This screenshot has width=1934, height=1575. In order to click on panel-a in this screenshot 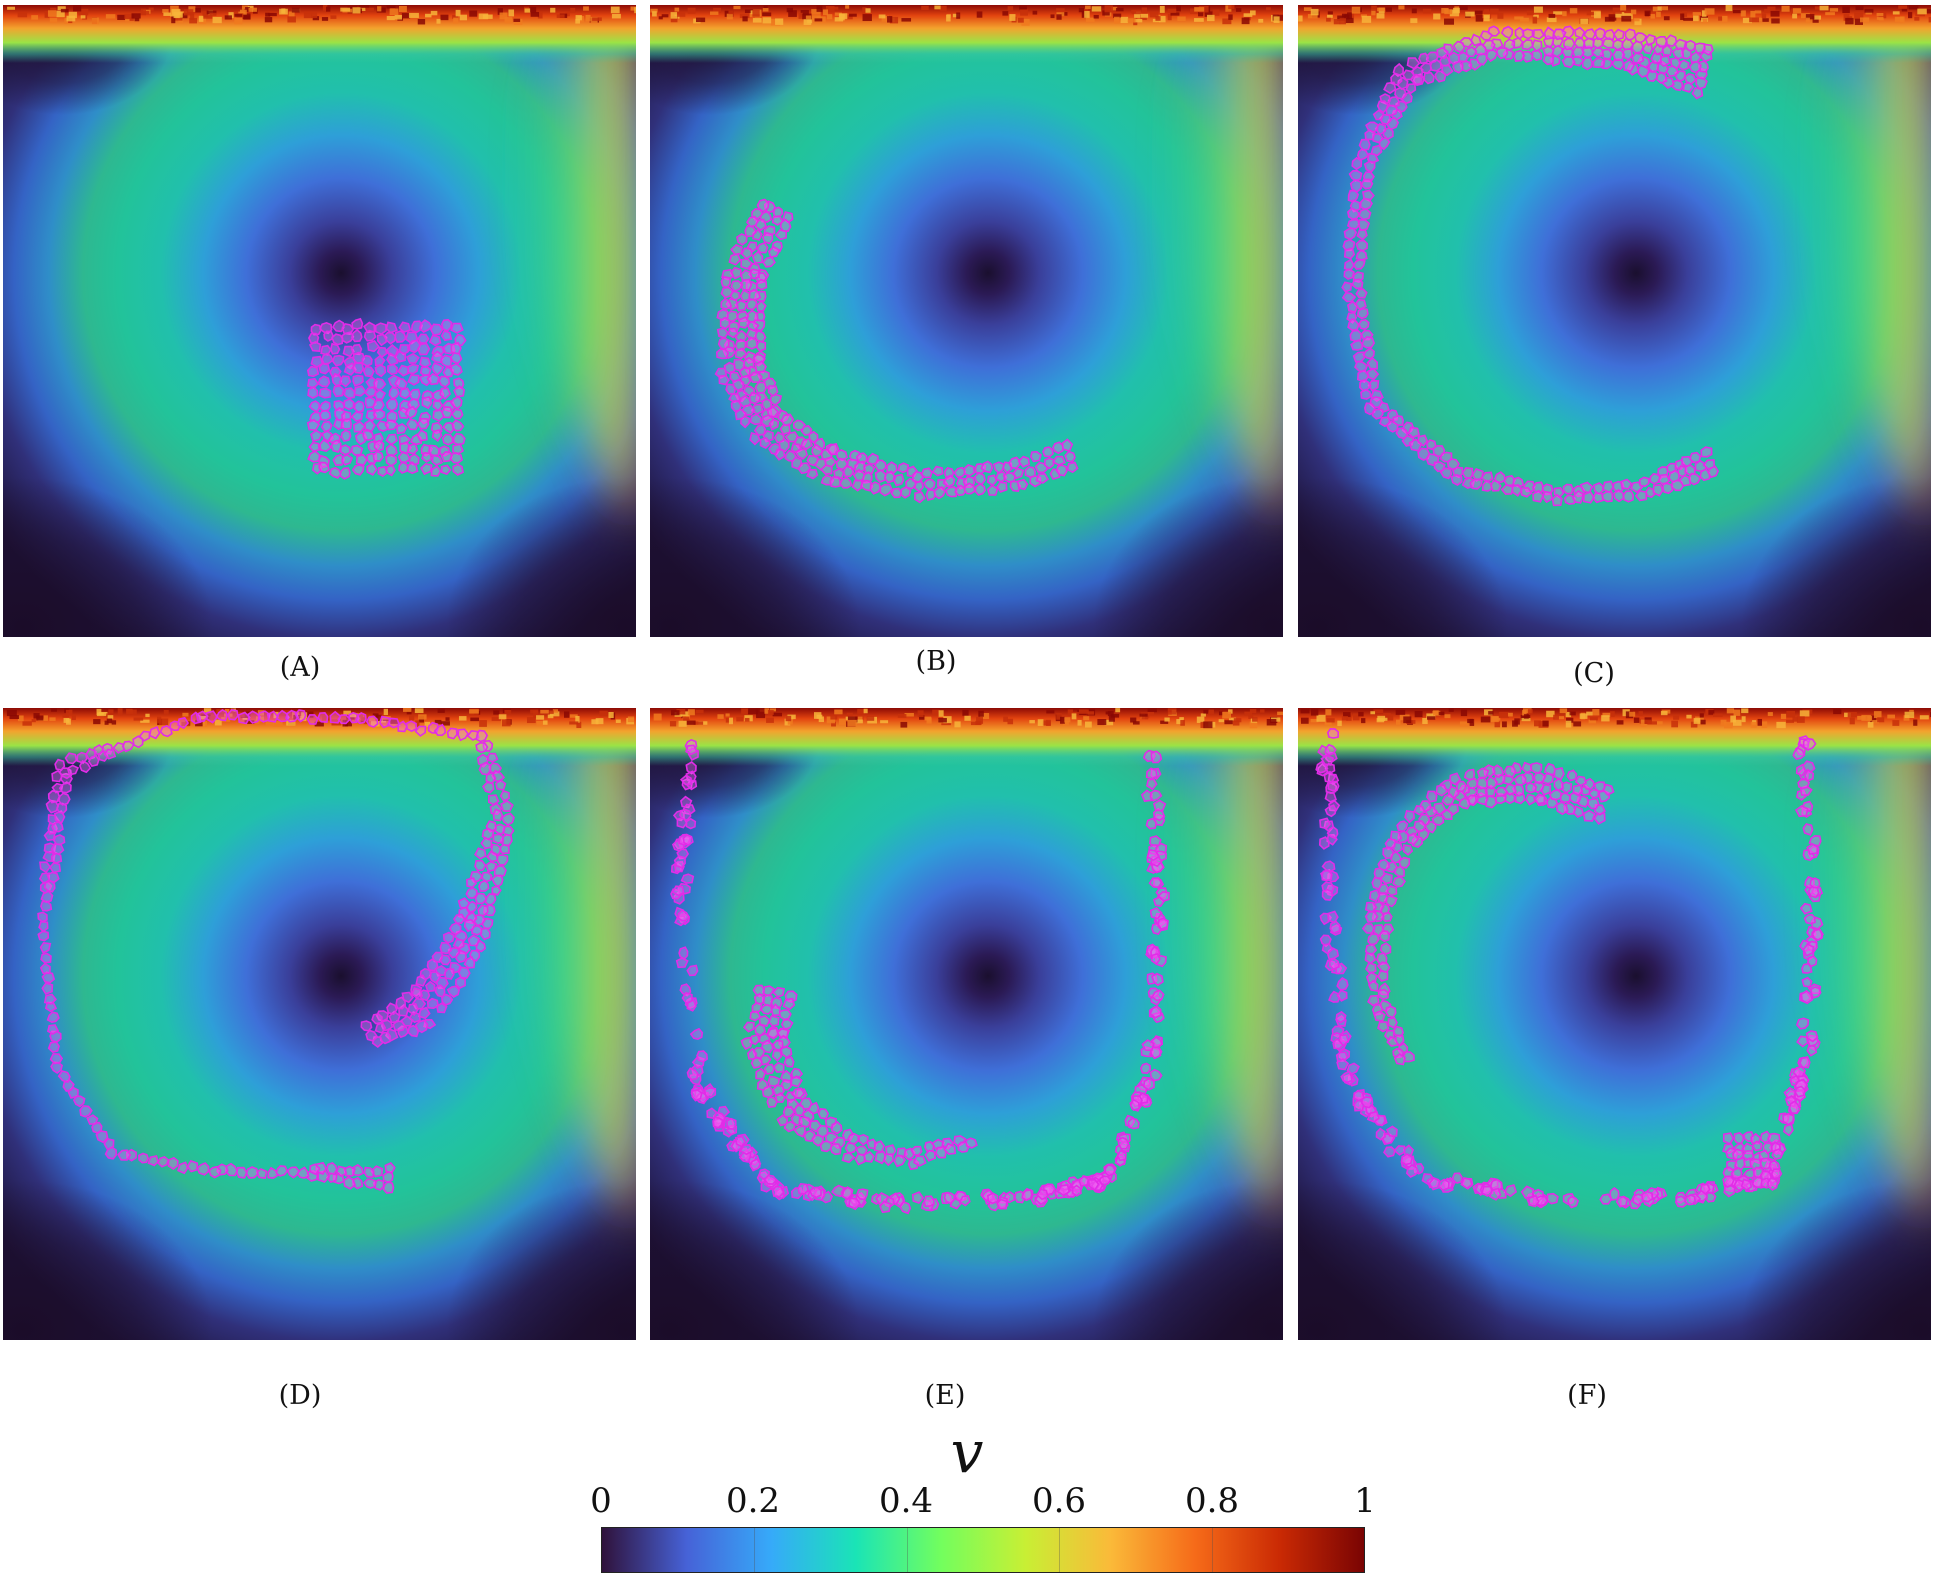, I will do `click(319, 321)`.